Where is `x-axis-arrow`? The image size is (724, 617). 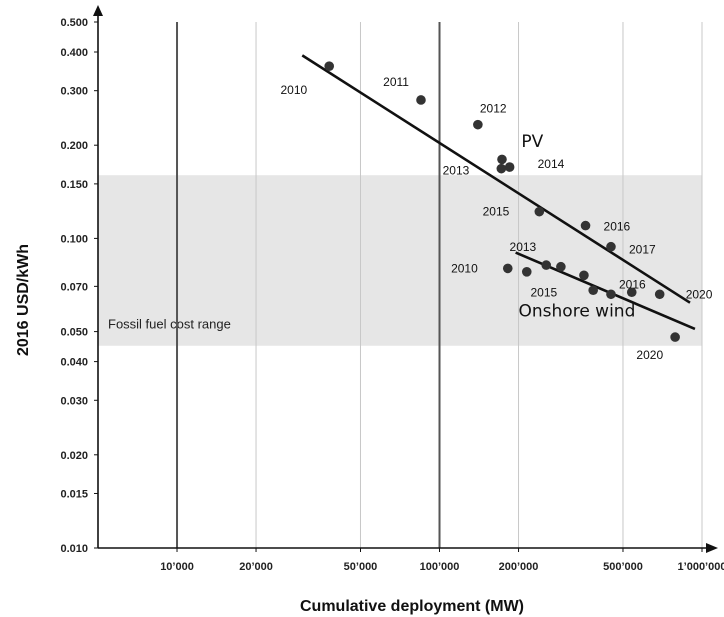
x-axis-arrow is located at coordinates (712, 548).